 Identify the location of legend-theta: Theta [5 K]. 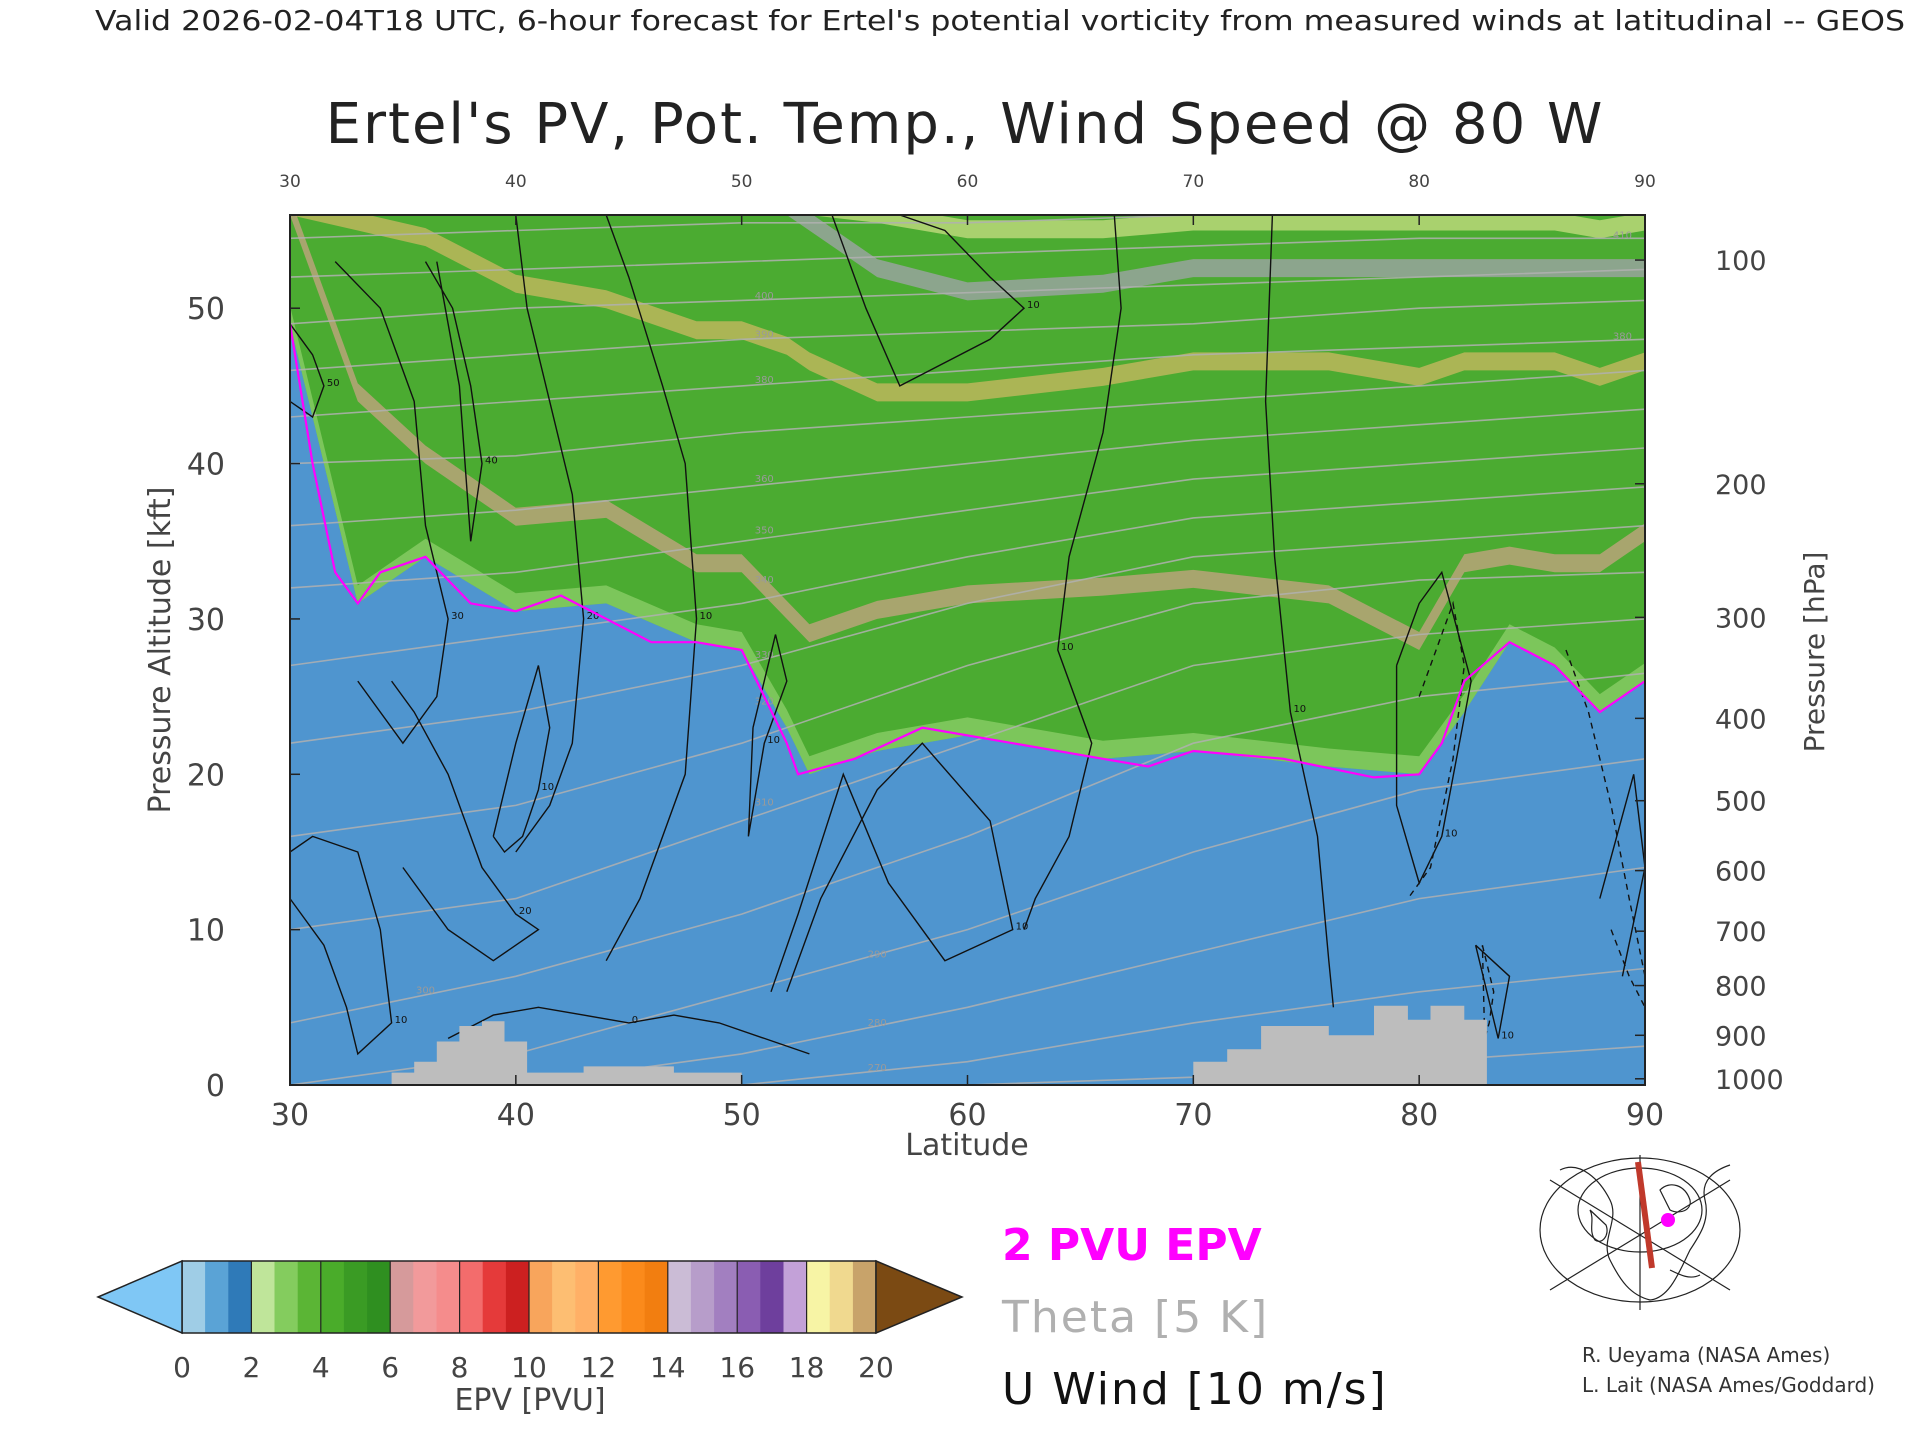
(1135, 1317).